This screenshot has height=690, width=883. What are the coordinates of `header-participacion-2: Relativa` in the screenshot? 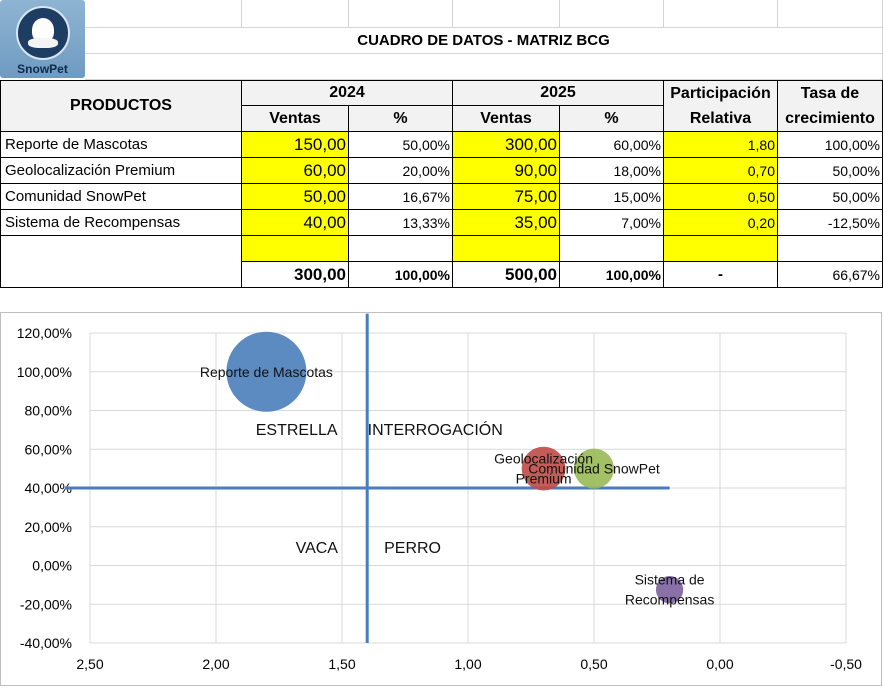 It's located at (721, 119).